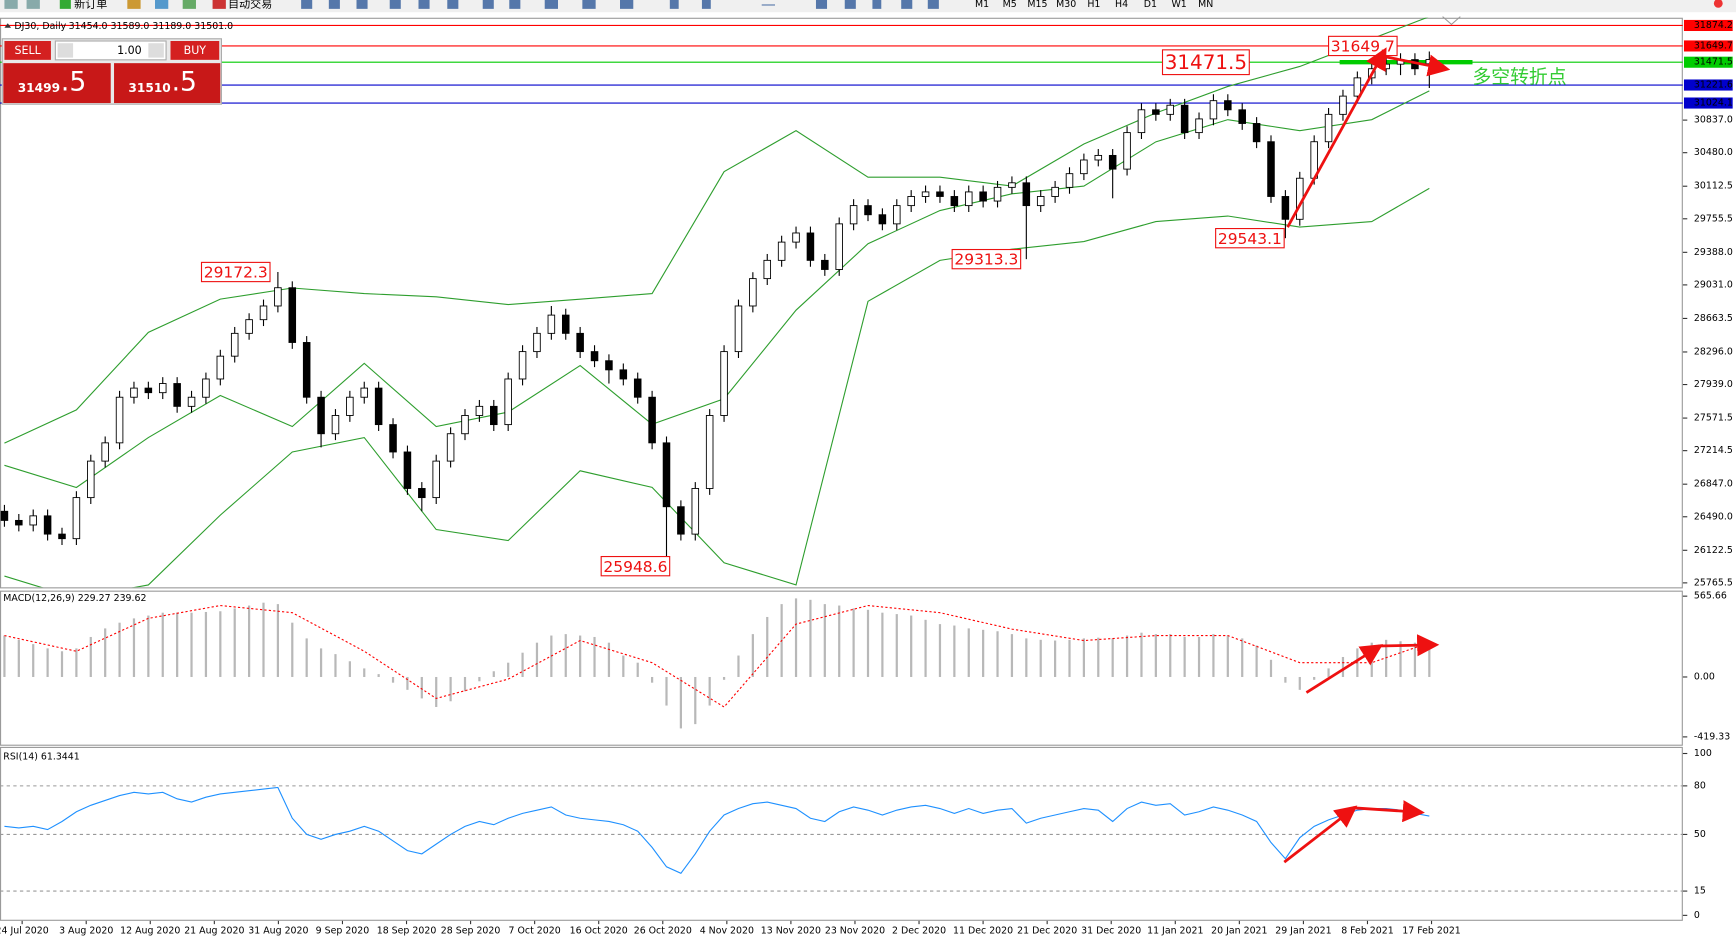 The height and width of the screenshot is (943, 1736). I want to click on price-annotation: 29543.1, so click(1250, 239).